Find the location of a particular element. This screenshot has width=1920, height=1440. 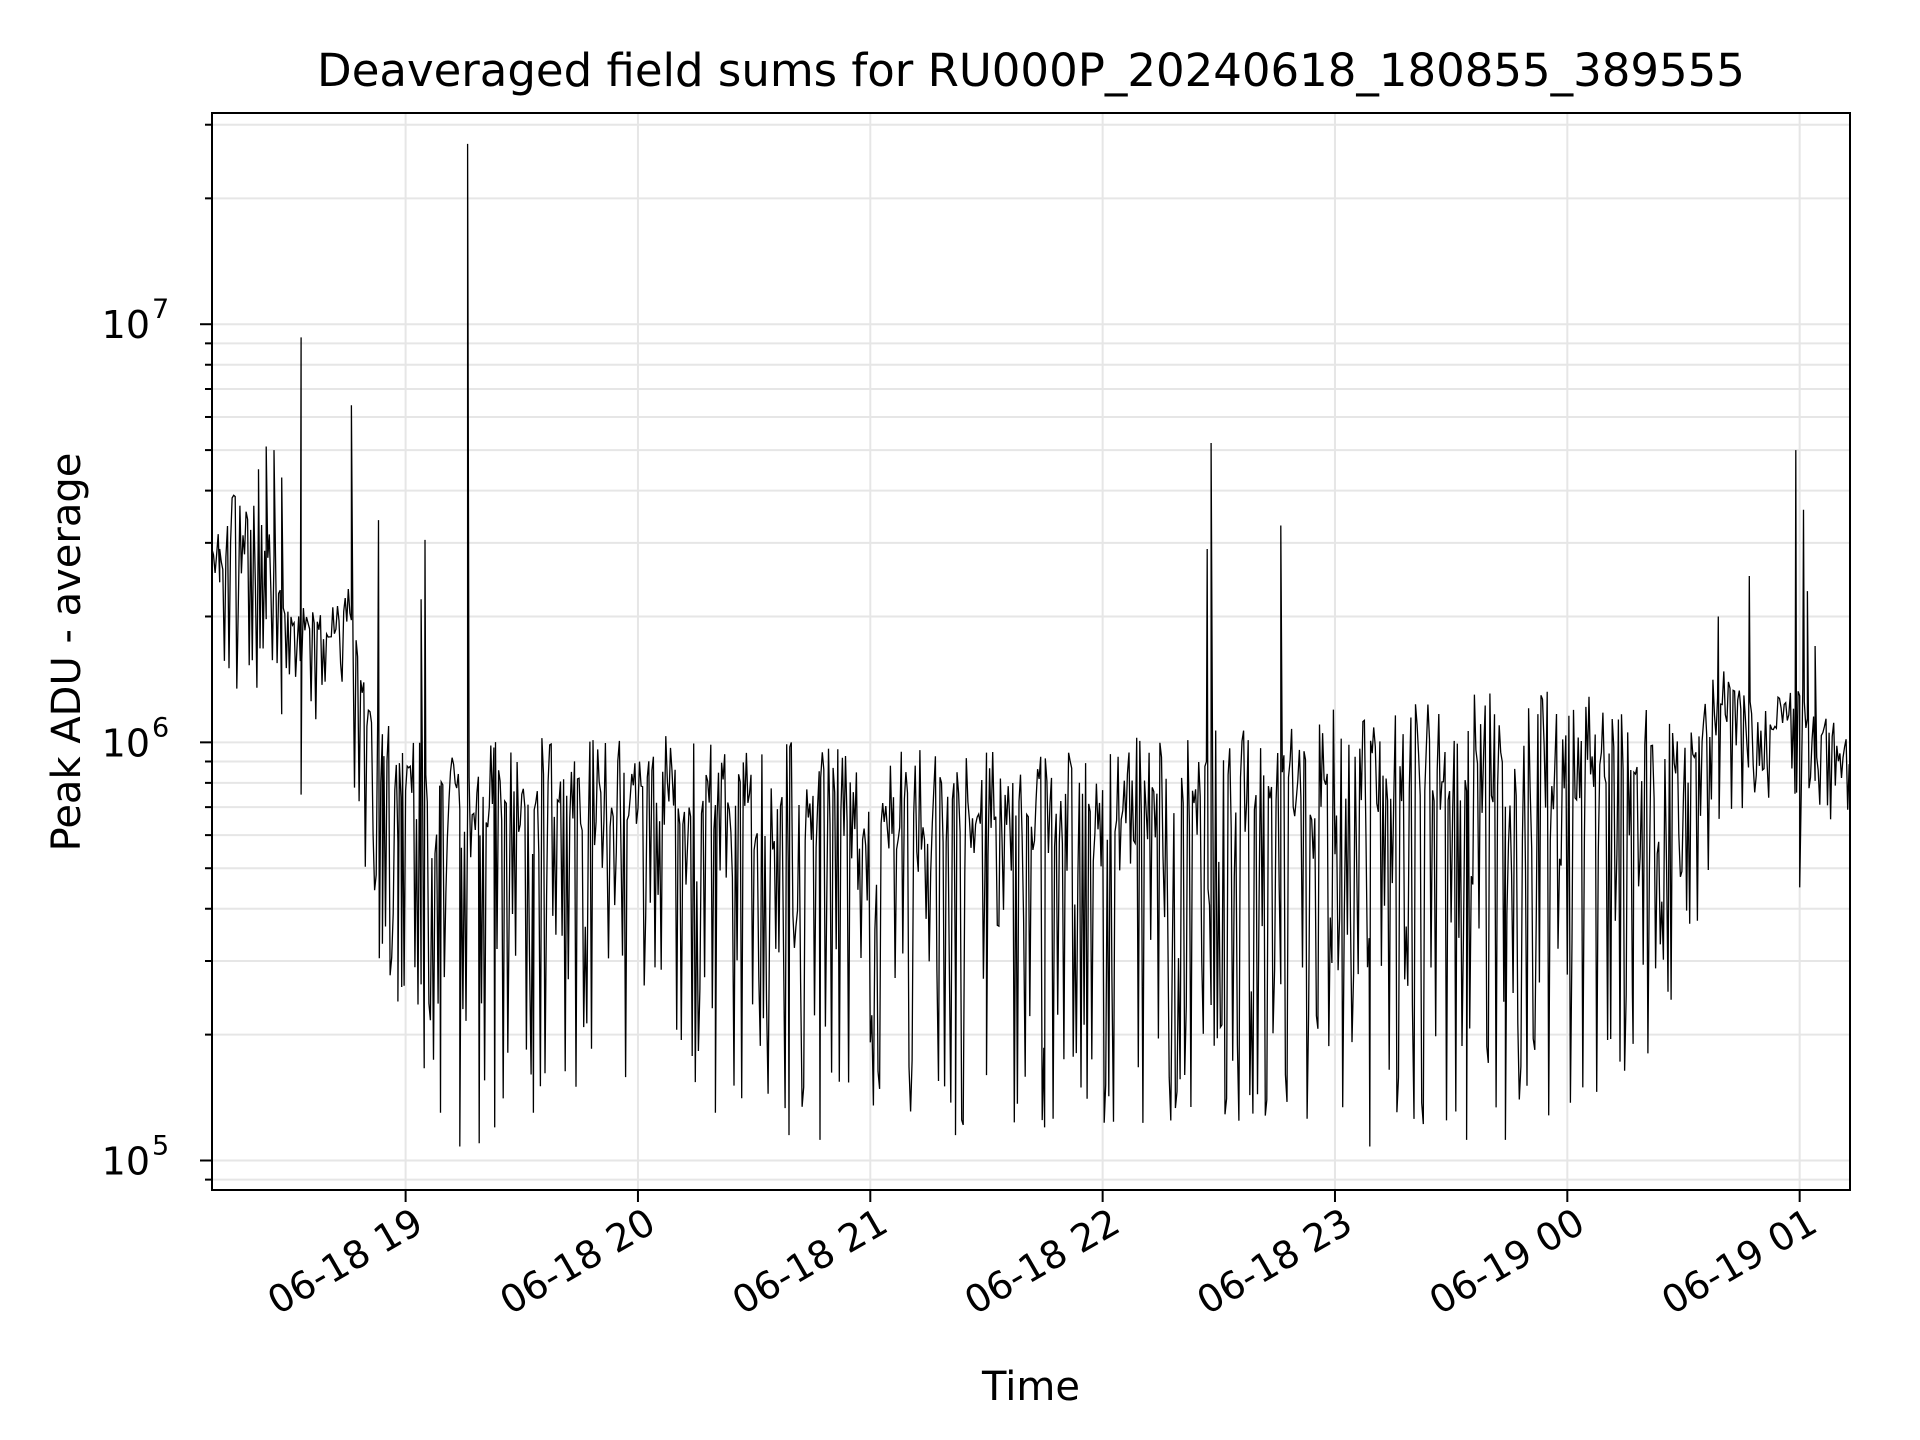

y-tick-exponent: 6 is located at coordinates (160, 727).